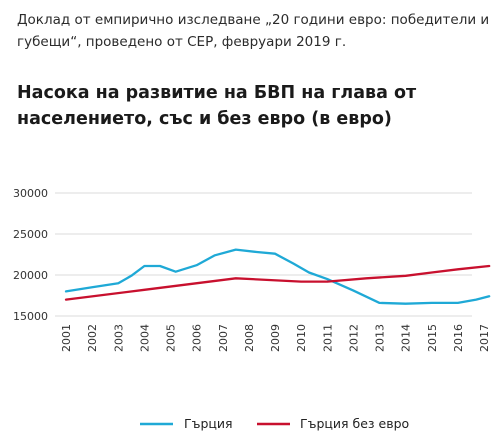  What do you see at coordinates (171, 338) in the screenshot?
I see `x-tick-label: 2005` at bounding box center [171, 338].